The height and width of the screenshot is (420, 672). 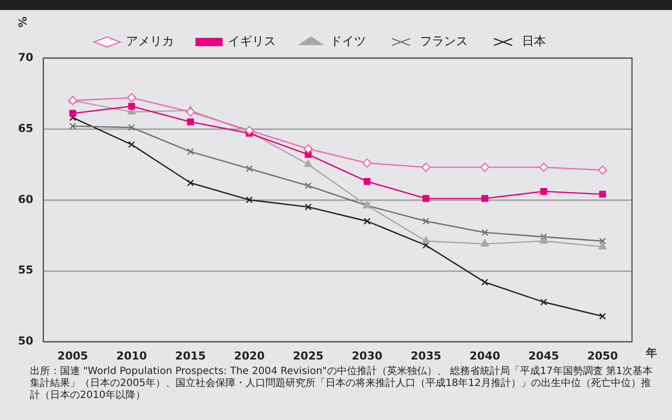 I want to click on x-tick-label: 2010, so click(x=132, y=355).